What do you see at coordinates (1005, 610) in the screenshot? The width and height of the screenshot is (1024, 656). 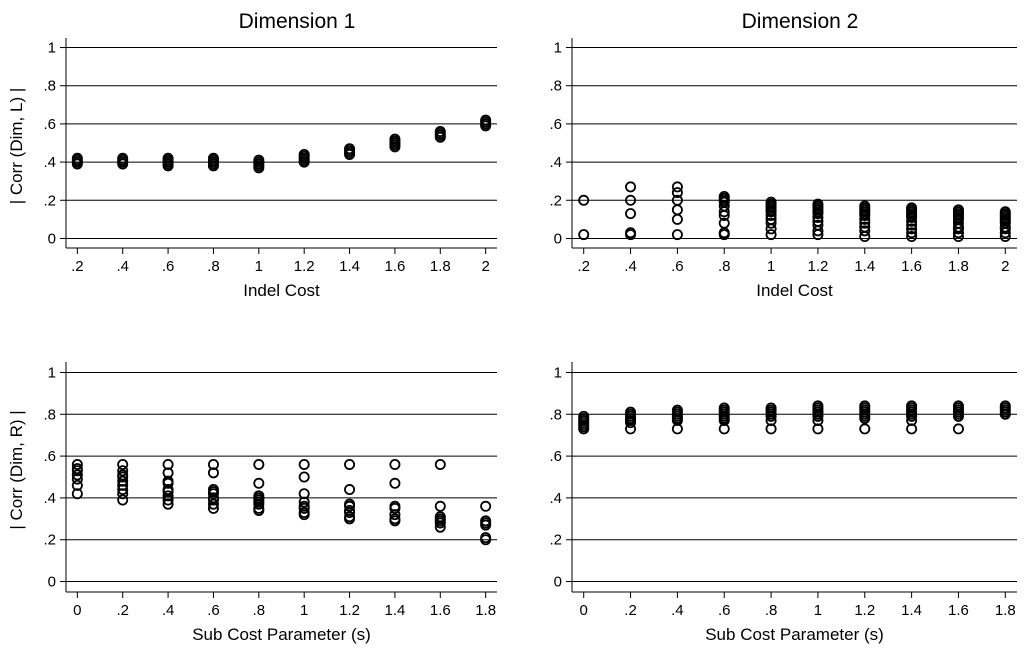 I see `x-tick-label: 1.8` at bounding box center [1005, 610].